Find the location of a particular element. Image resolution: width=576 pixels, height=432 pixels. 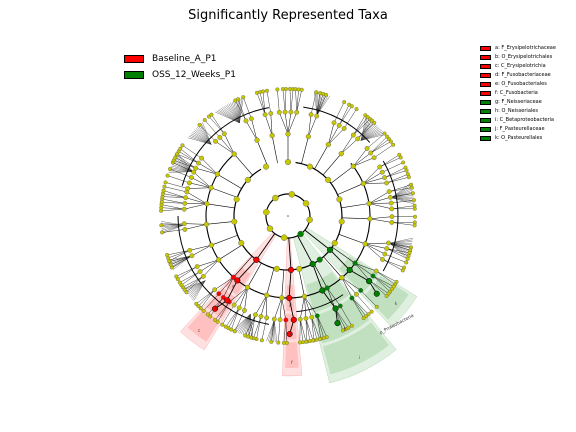

clade-legend-entry: e: O_Fusobacteriales is located at coordinates (518, 84).